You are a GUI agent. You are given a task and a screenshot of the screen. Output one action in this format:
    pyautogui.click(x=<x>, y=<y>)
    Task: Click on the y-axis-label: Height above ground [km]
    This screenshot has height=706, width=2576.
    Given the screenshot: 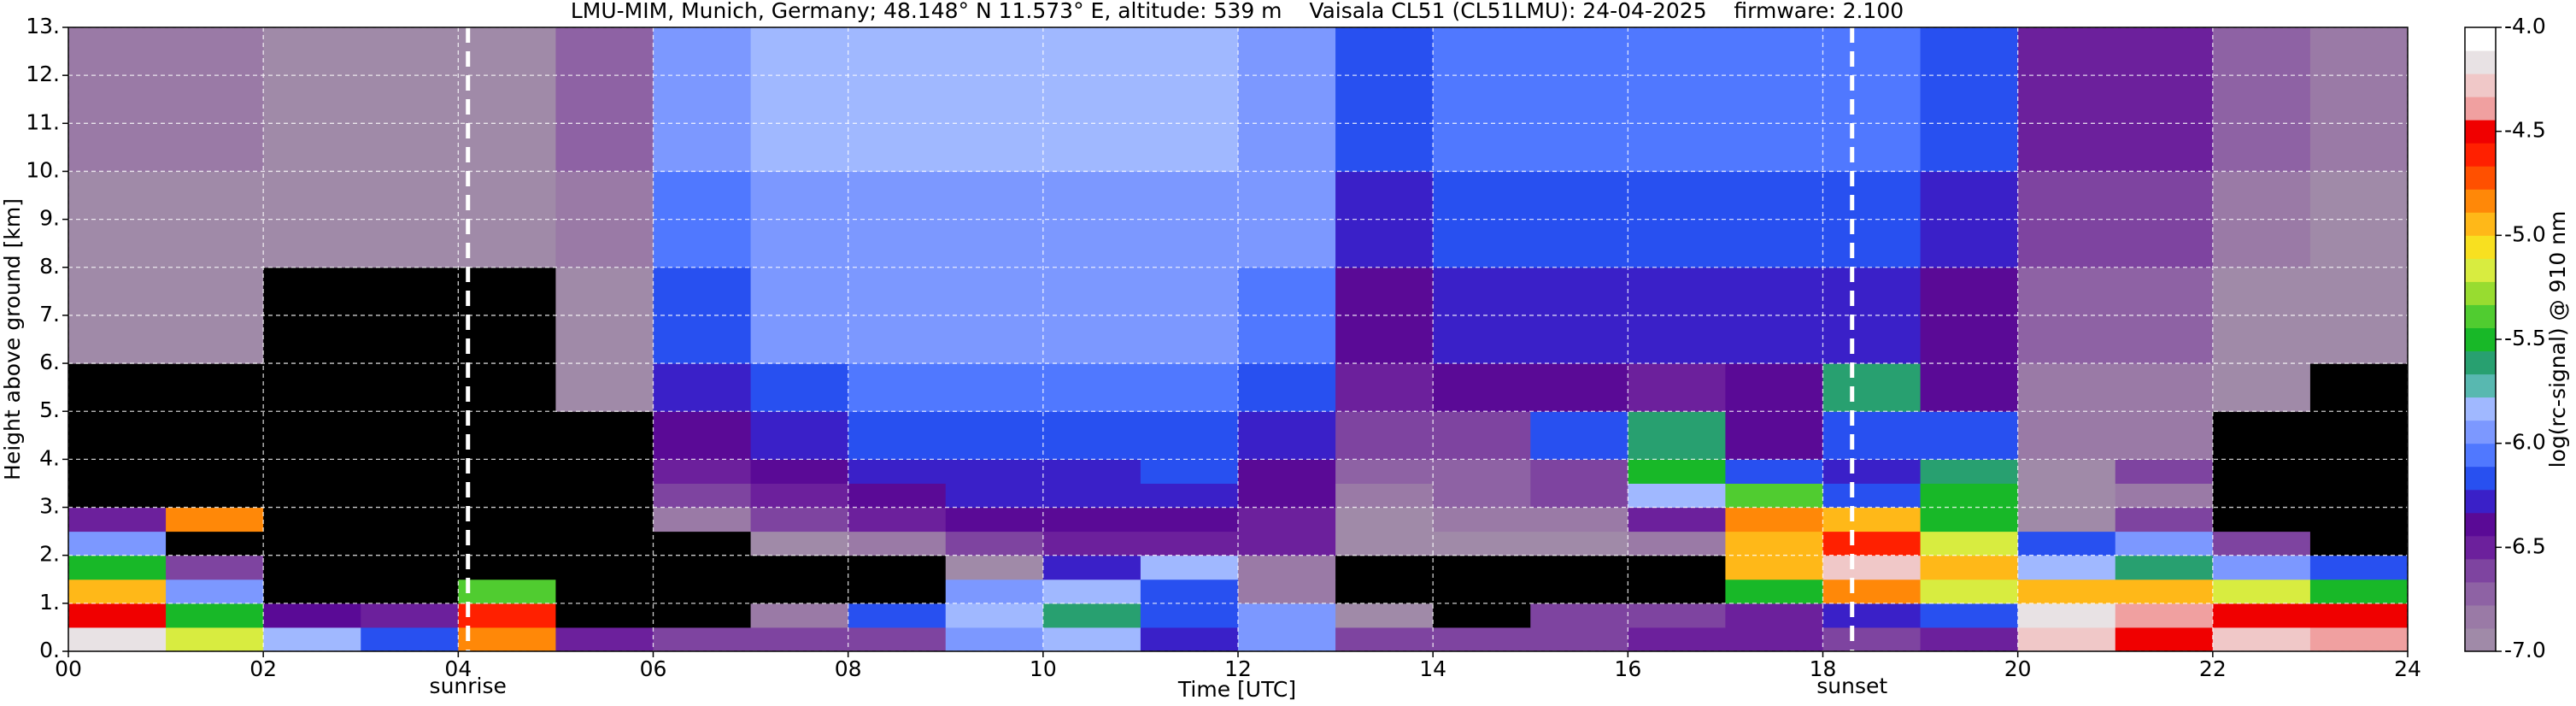 What is the action you would take?
    pyautogui.click(x=12, y=339)
    